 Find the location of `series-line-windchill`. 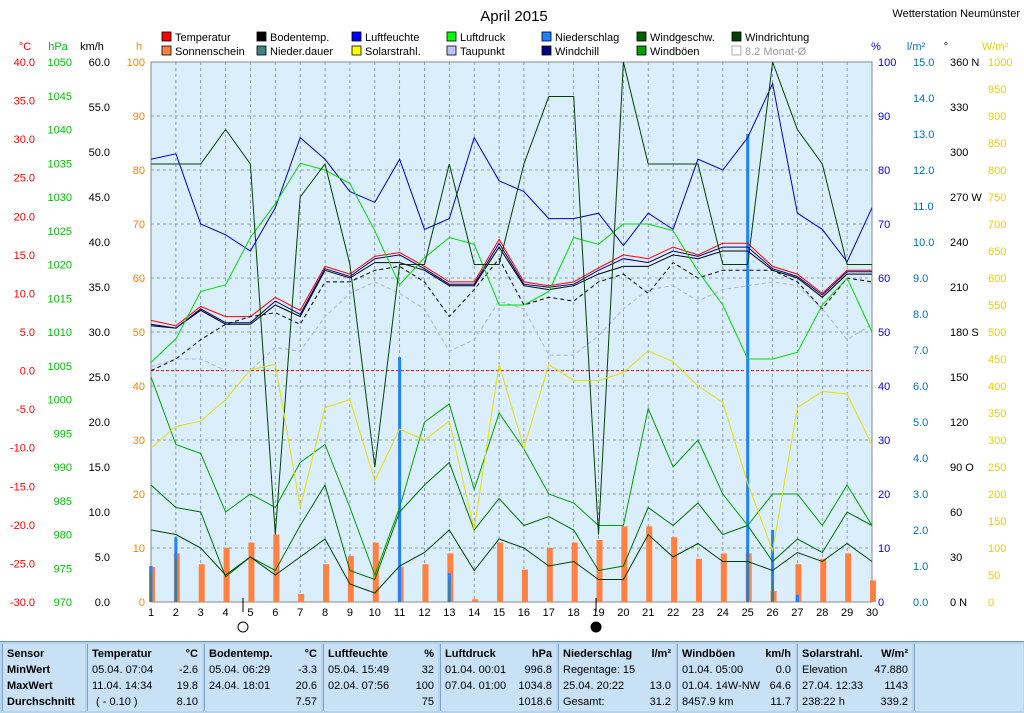

series-line-windchill is located at coordinates (511, 285).